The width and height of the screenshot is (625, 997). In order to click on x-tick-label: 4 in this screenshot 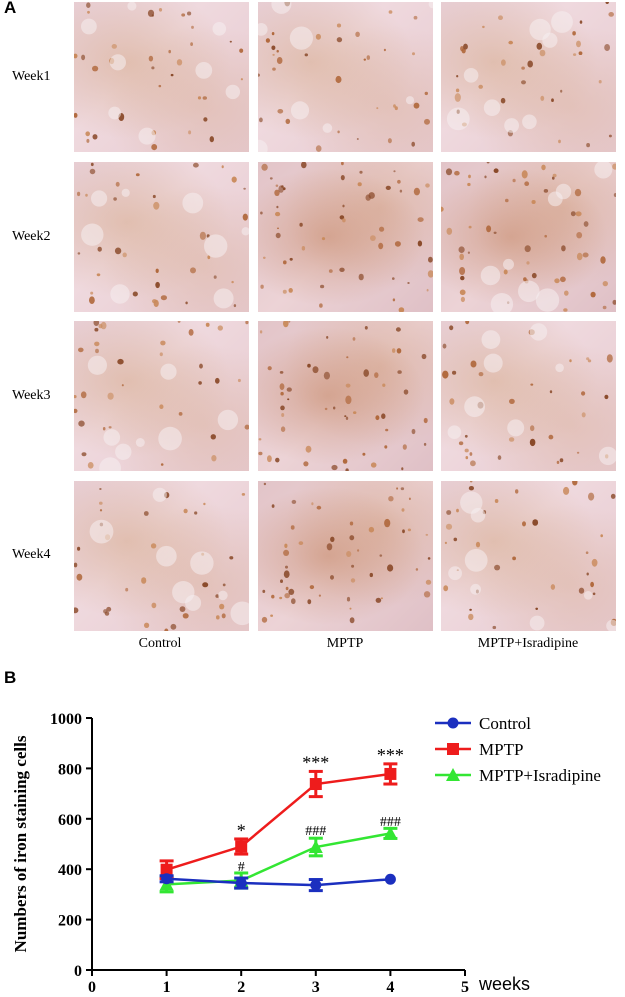, I will do `click(390, 987)`.